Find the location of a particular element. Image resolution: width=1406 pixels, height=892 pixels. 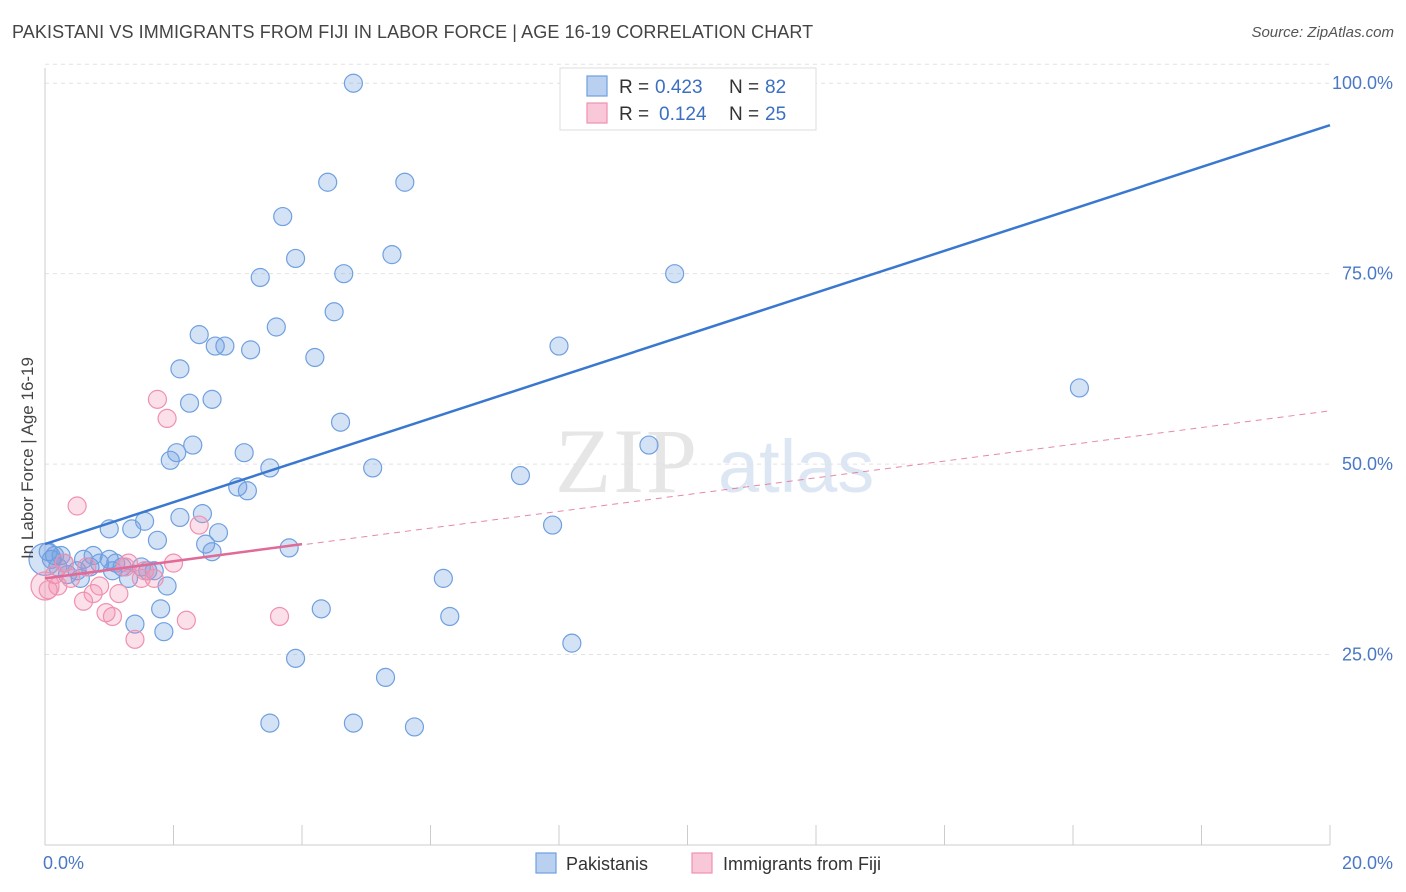

bottom-legend-label-pakistanis: Pakistanis is located at coordinates (607, 864).